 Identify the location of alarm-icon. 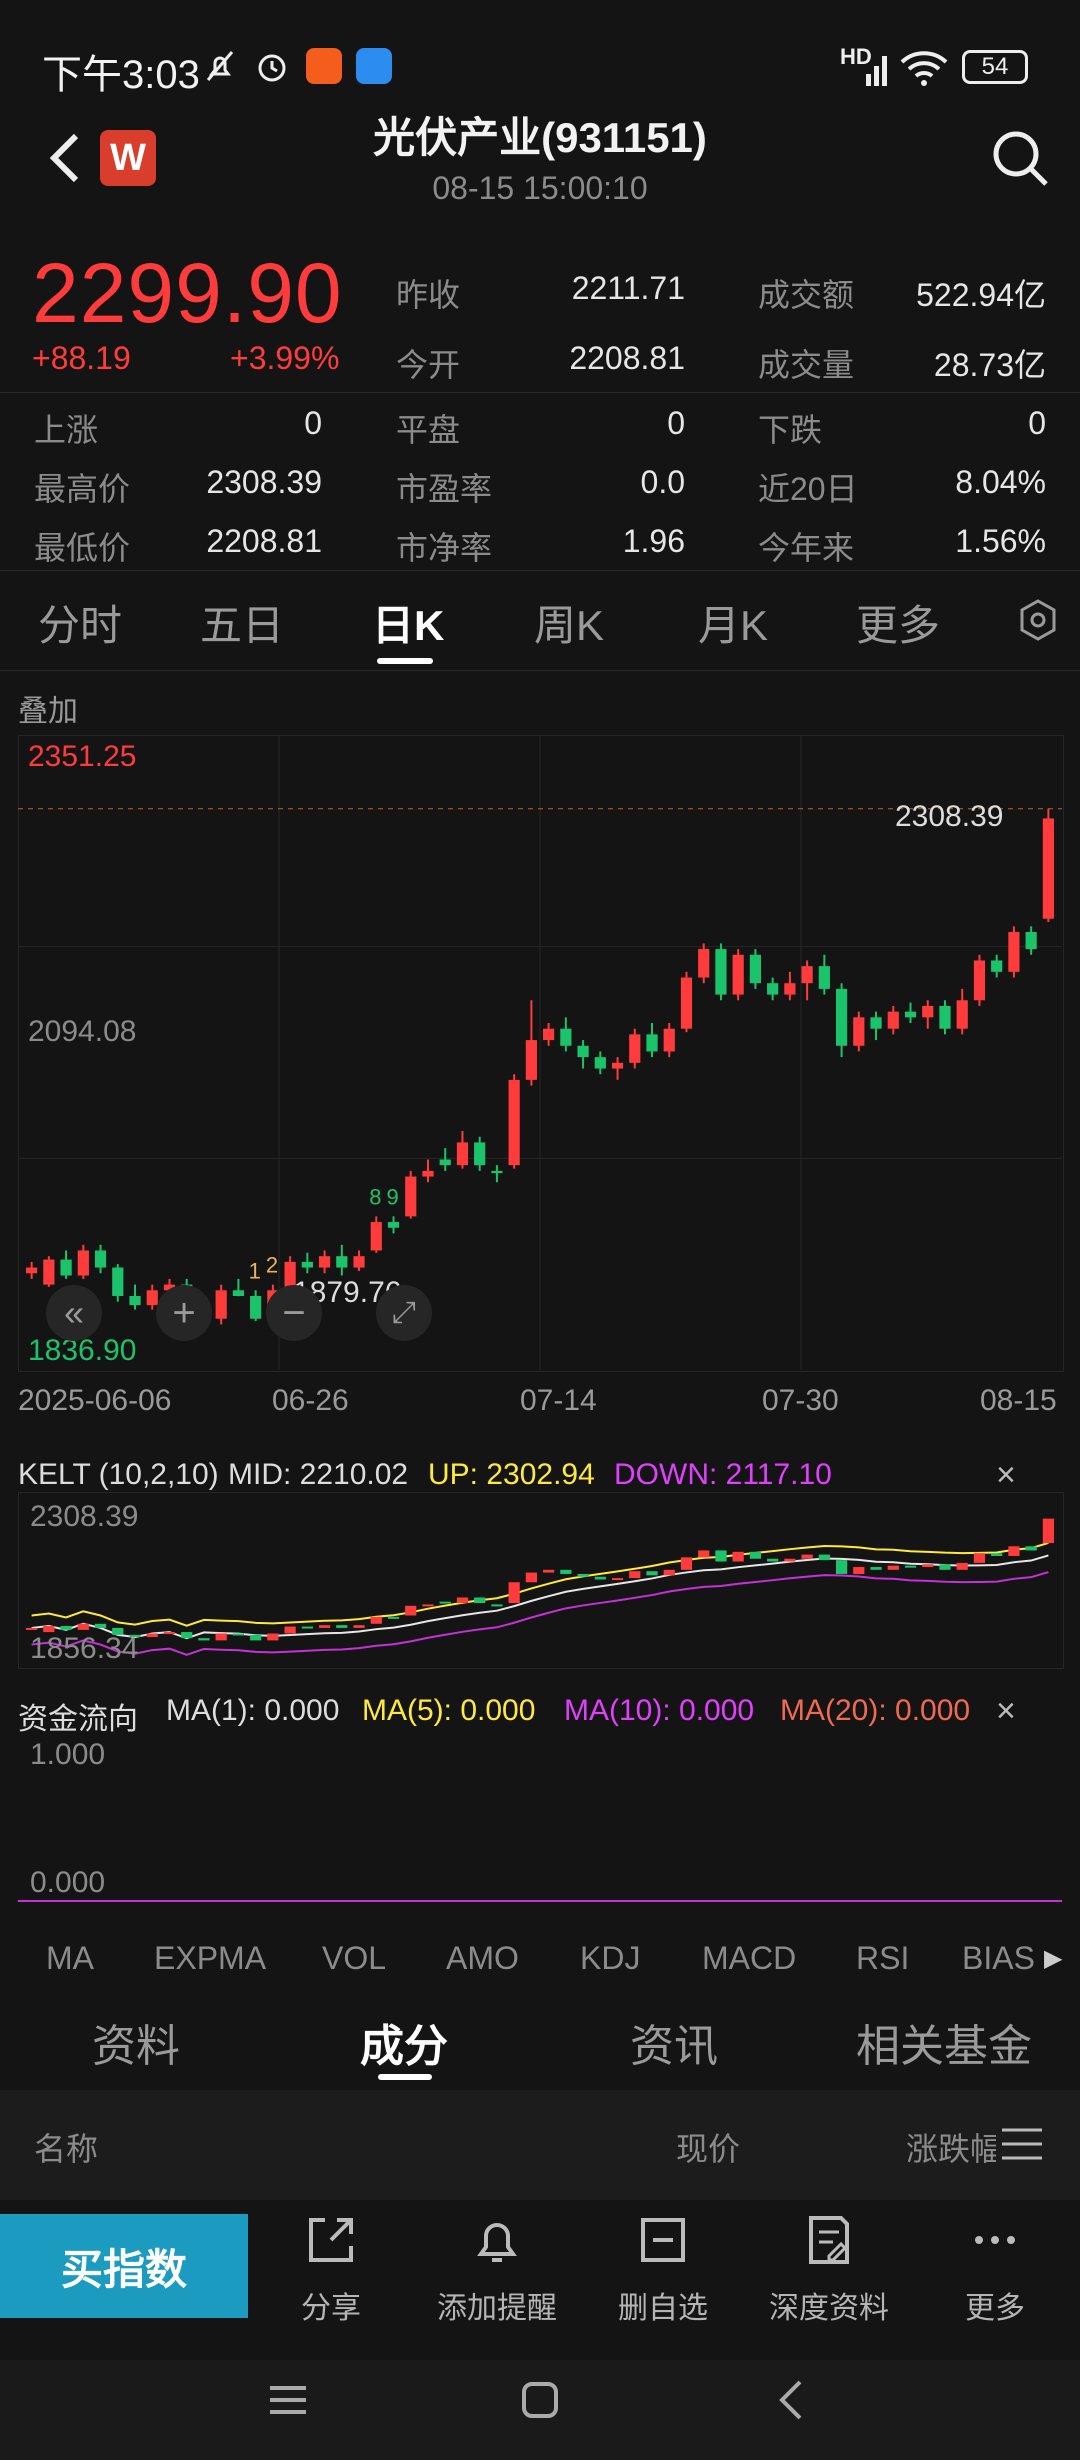
(272, 68).